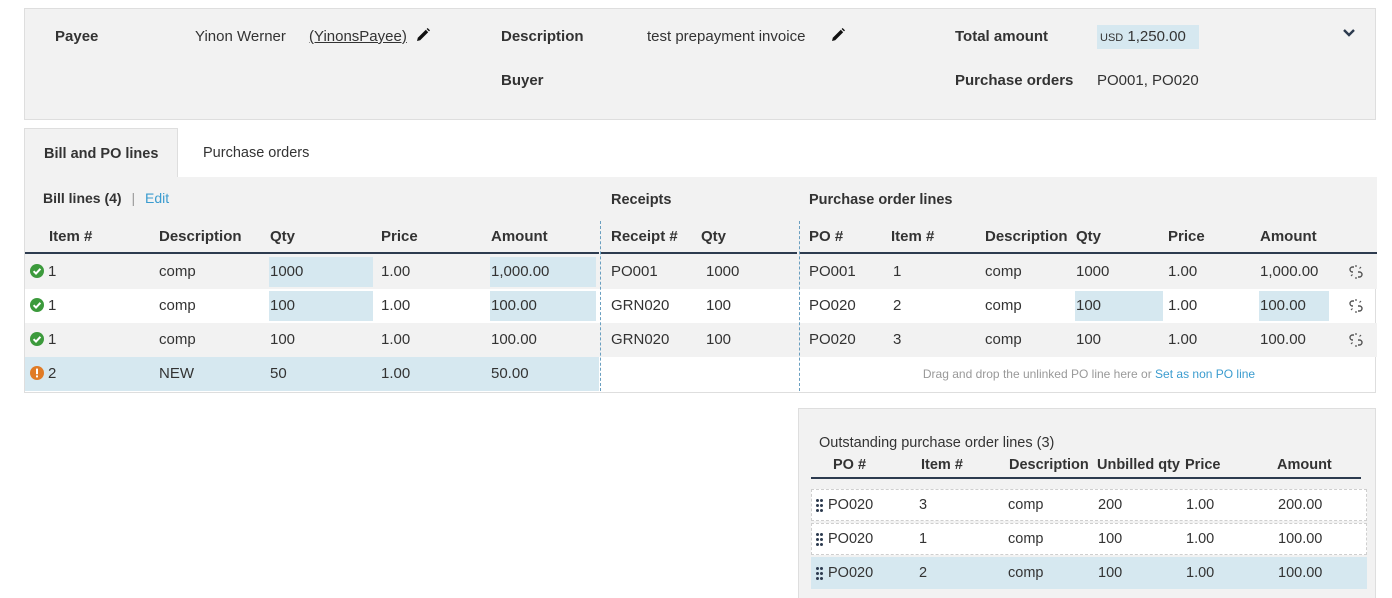 Image resolution: width=1392 pixels, height=598 pixels. I want to click on set-as-non-po-line-link: Set as non PO line, so click(1205, 374).